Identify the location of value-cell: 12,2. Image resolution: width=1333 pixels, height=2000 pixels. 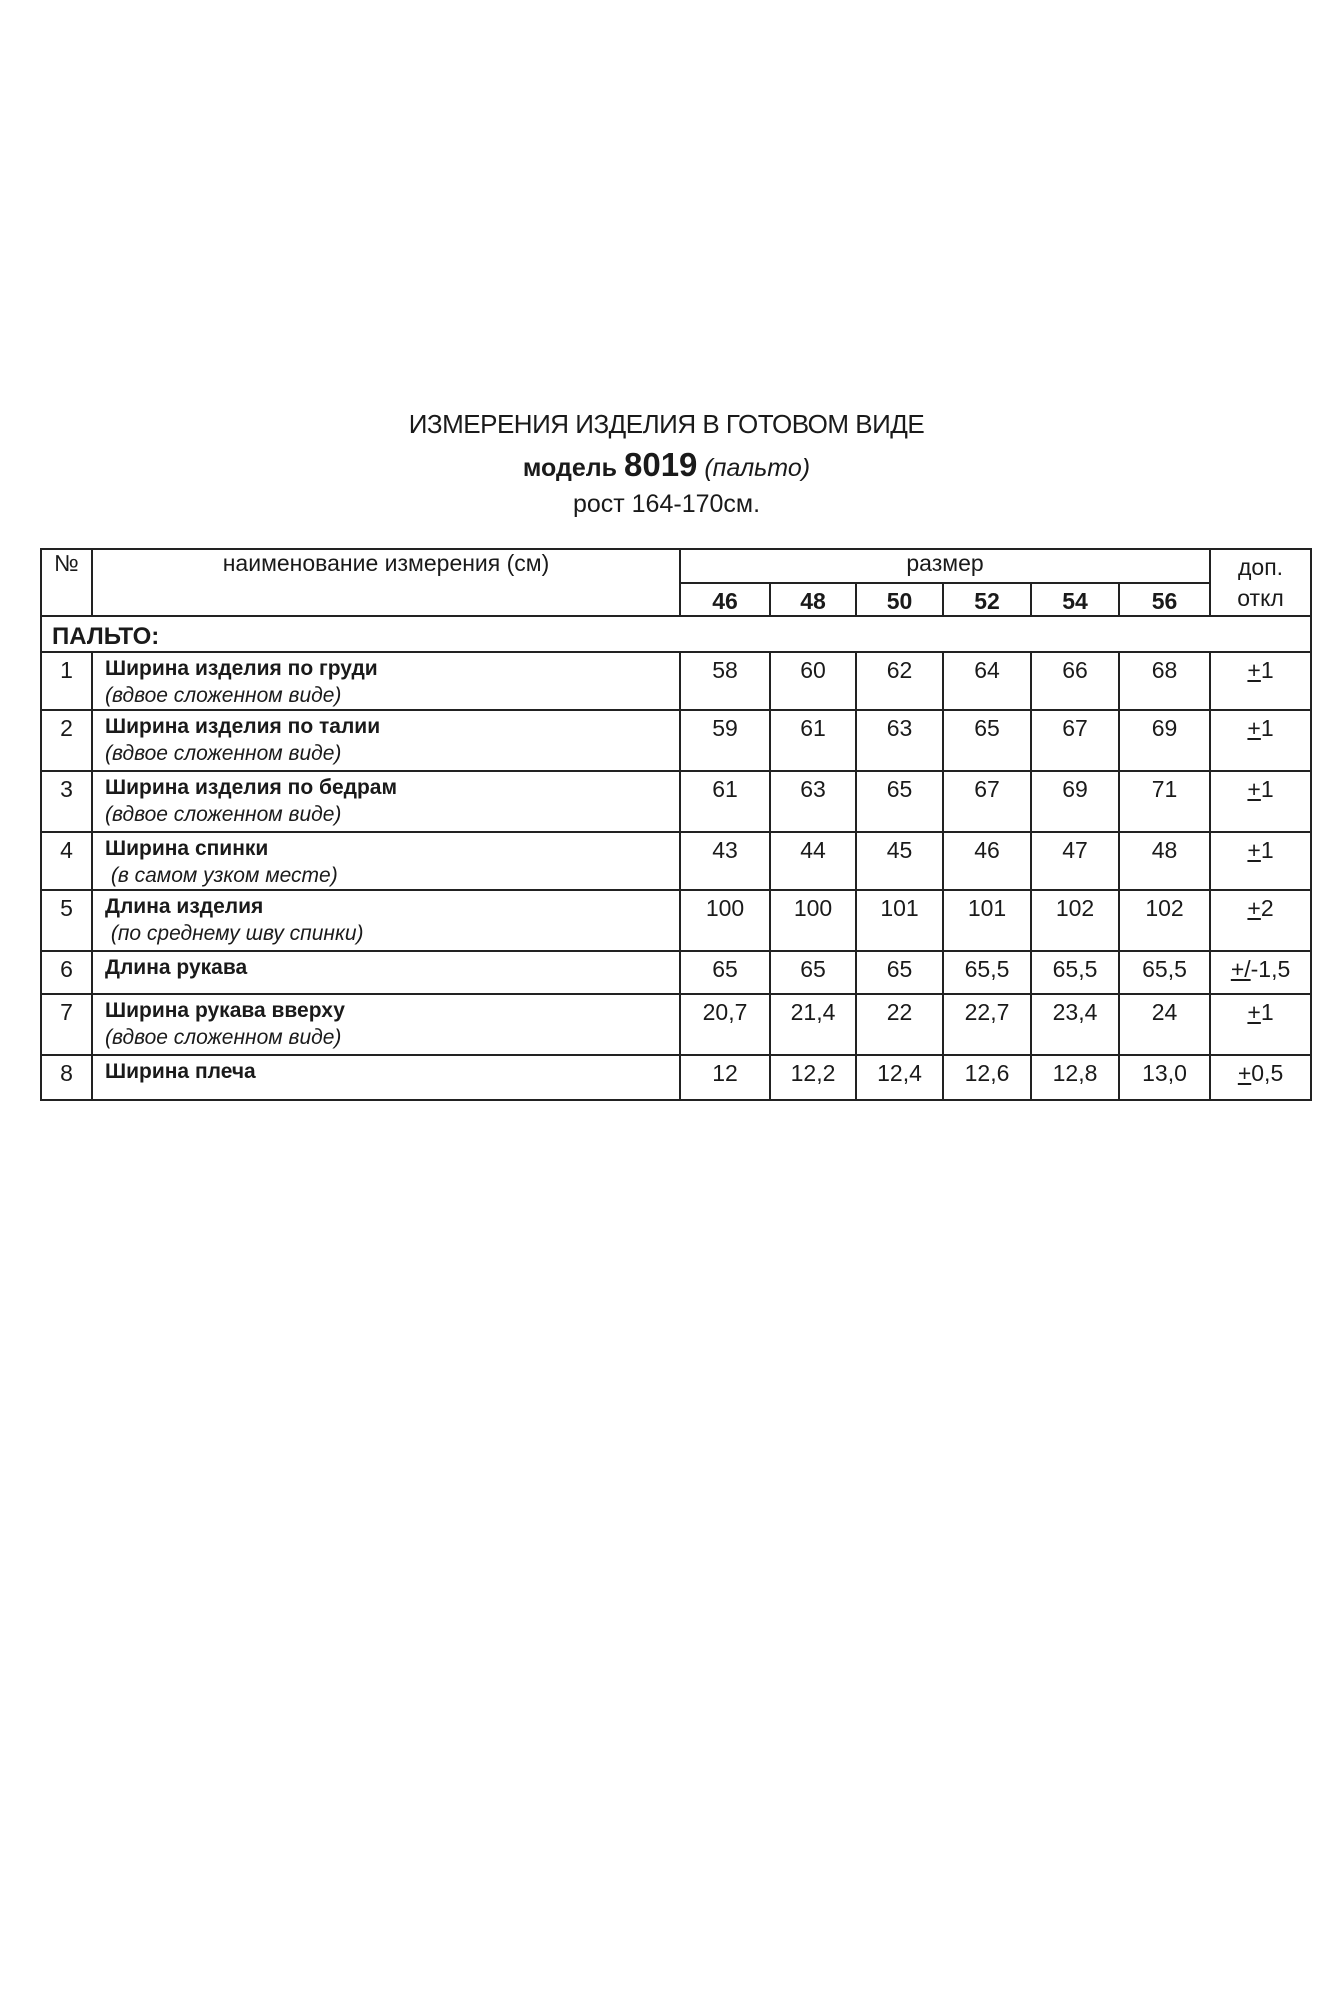
(813, 1077).